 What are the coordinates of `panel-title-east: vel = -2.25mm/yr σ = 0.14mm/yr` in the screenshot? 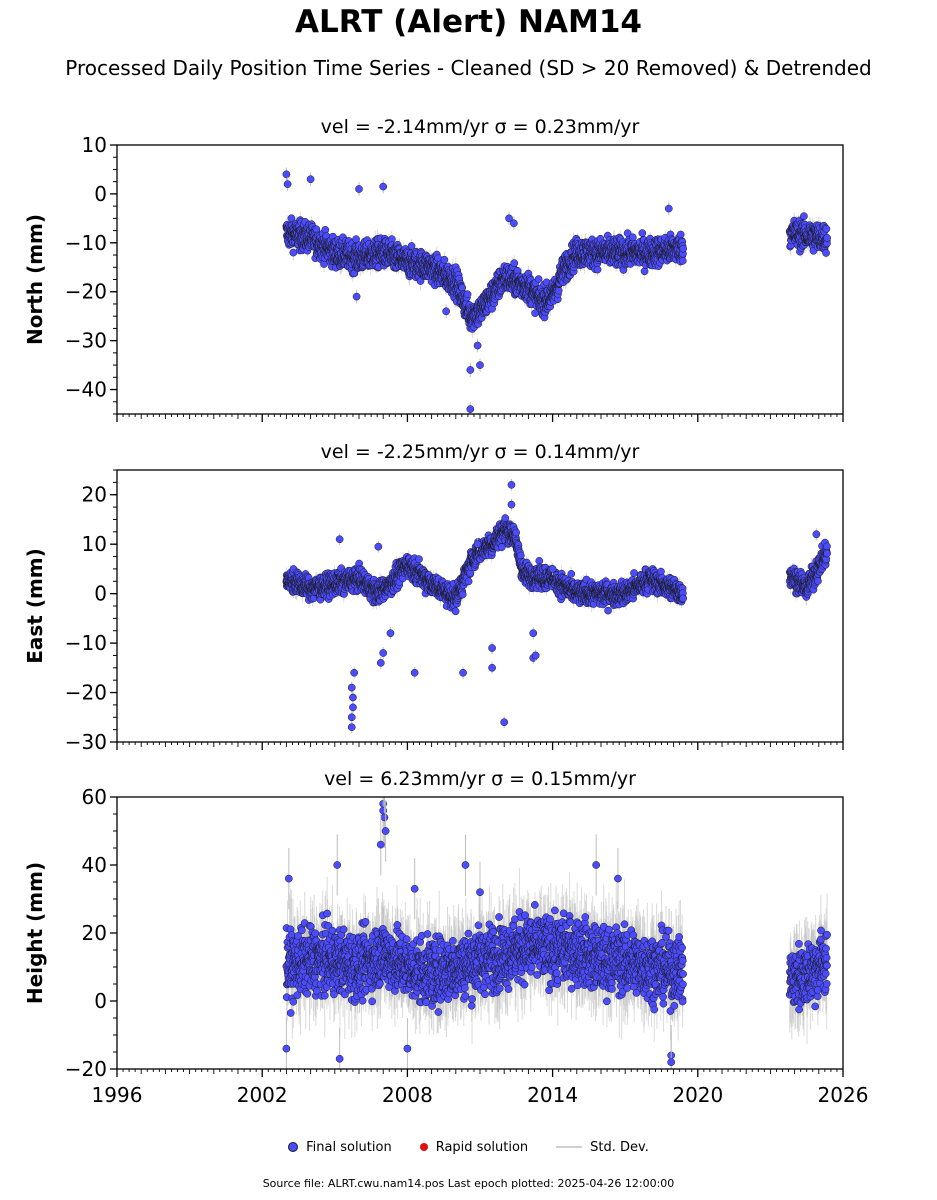 It's located at (480, 452).